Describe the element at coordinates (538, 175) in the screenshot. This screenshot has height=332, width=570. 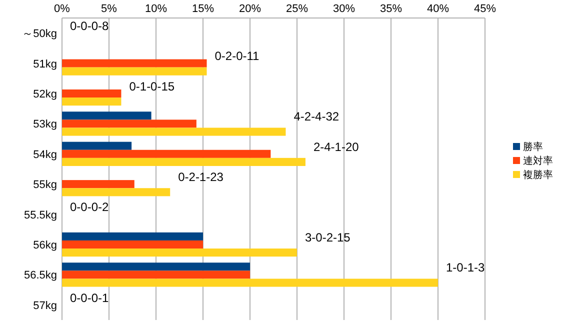
I see `legend-label: 複勝率` at that location.